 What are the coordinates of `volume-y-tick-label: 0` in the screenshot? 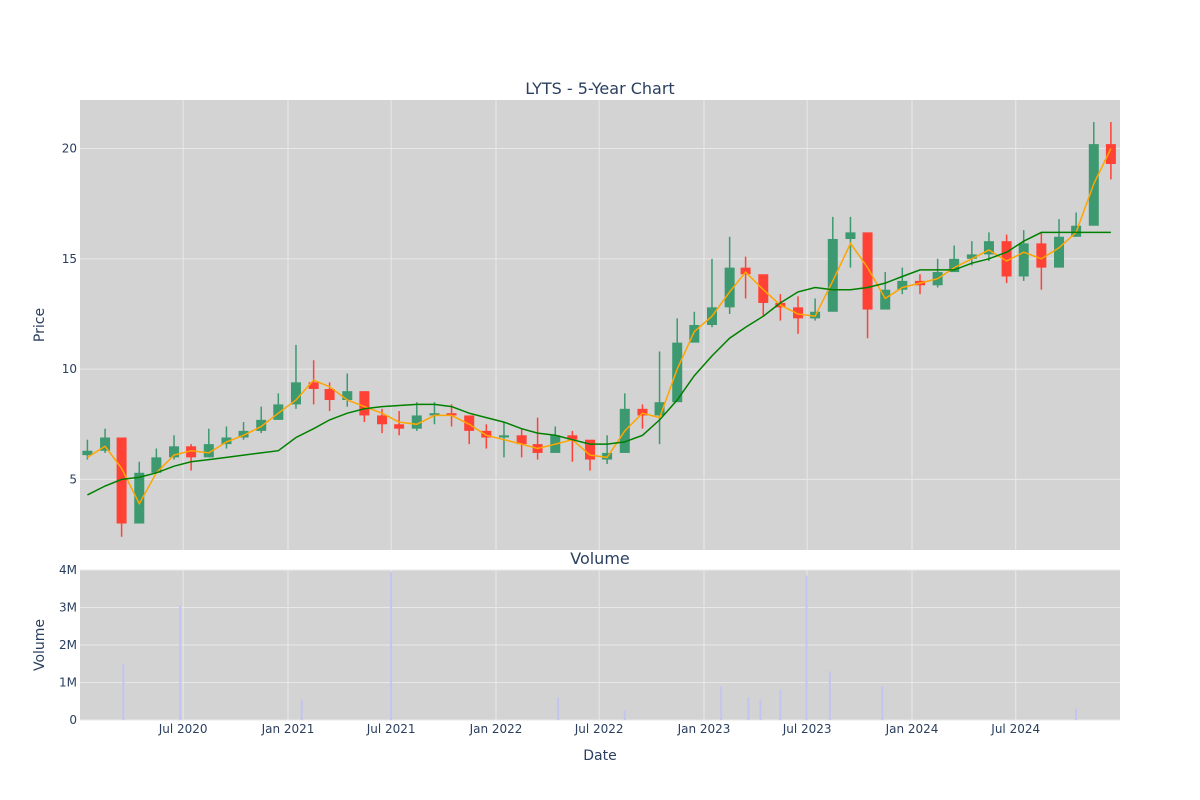 It's located at (73, 720).